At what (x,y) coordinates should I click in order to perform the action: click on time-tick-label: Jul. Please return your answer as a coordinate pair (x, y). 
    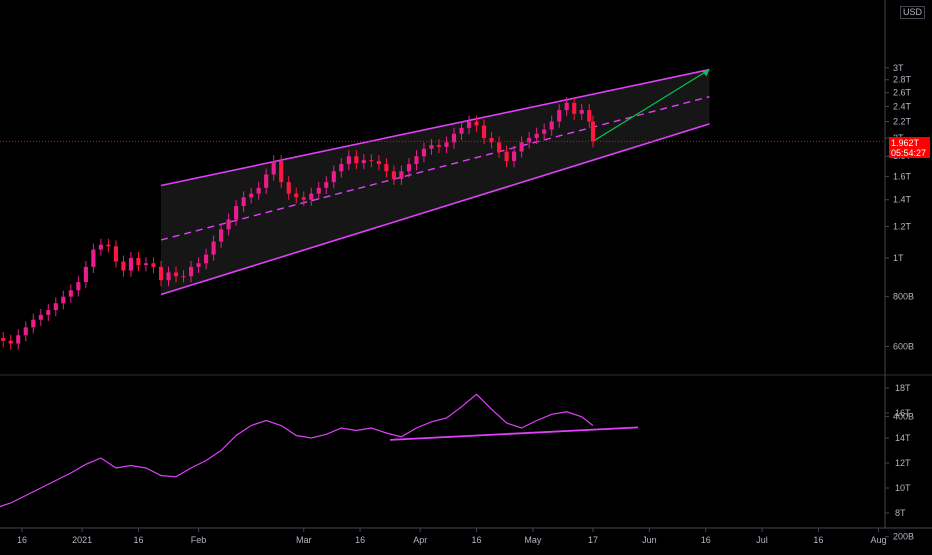
    Looking at the image, I should click on (762, 540).